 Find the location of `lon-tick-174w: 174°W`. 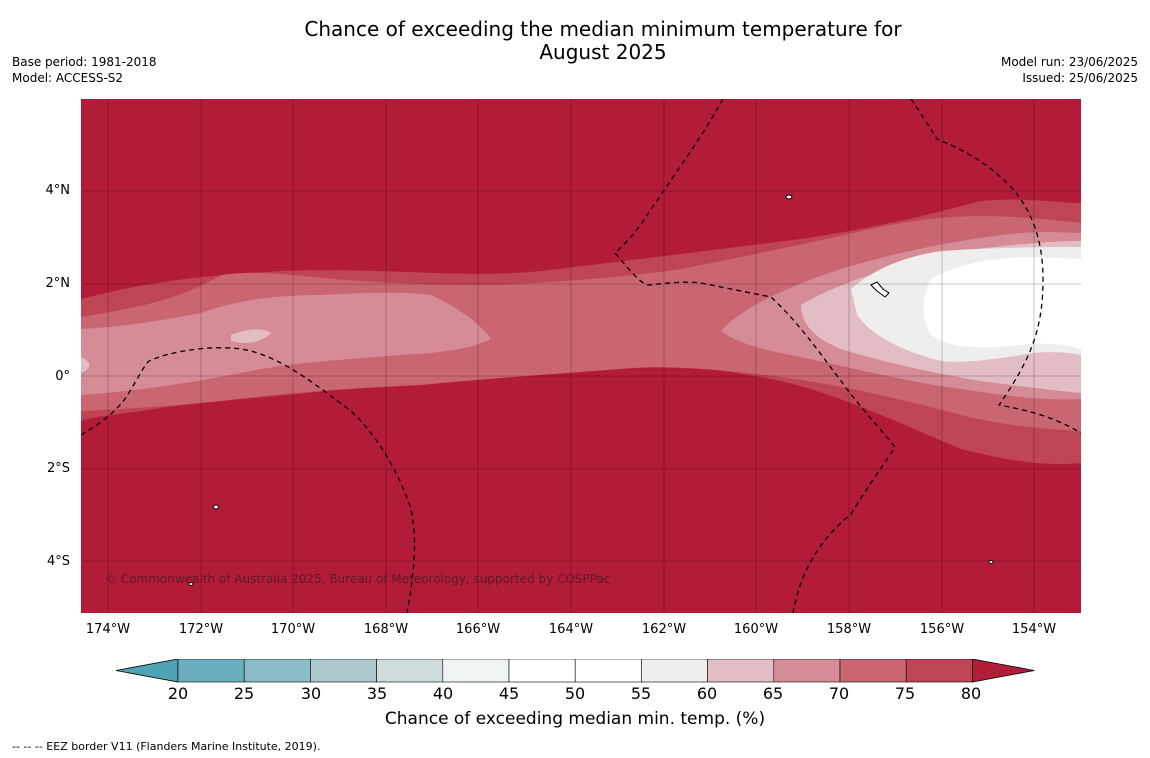

lon-tick-174w: 174°W is located at coordinates (108, 629).